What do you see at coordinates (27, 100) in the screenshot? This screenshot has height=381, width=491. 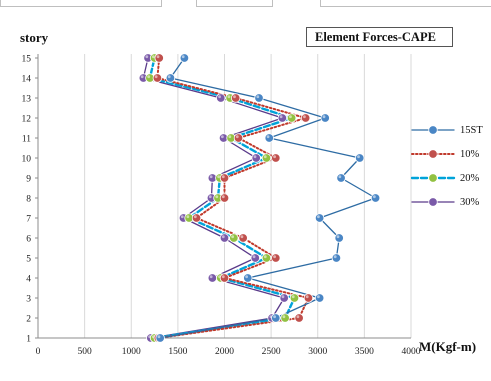 I see `y-tick-label: 13` at bounding box center [27, 100].